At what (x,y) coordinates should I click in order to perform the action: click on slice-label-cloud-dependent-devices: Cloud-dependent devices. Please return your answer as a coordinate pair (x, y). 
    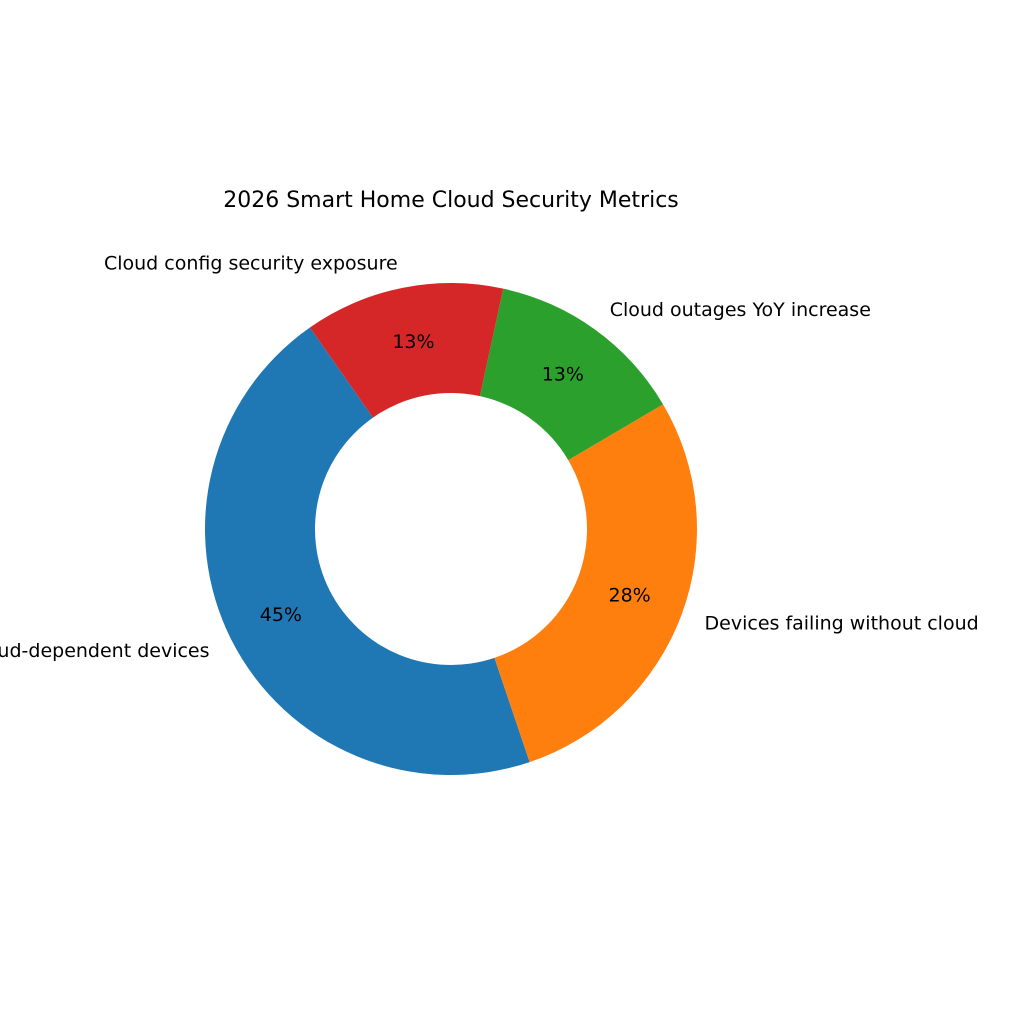
    Looking at the image, I should click on (105, 651).